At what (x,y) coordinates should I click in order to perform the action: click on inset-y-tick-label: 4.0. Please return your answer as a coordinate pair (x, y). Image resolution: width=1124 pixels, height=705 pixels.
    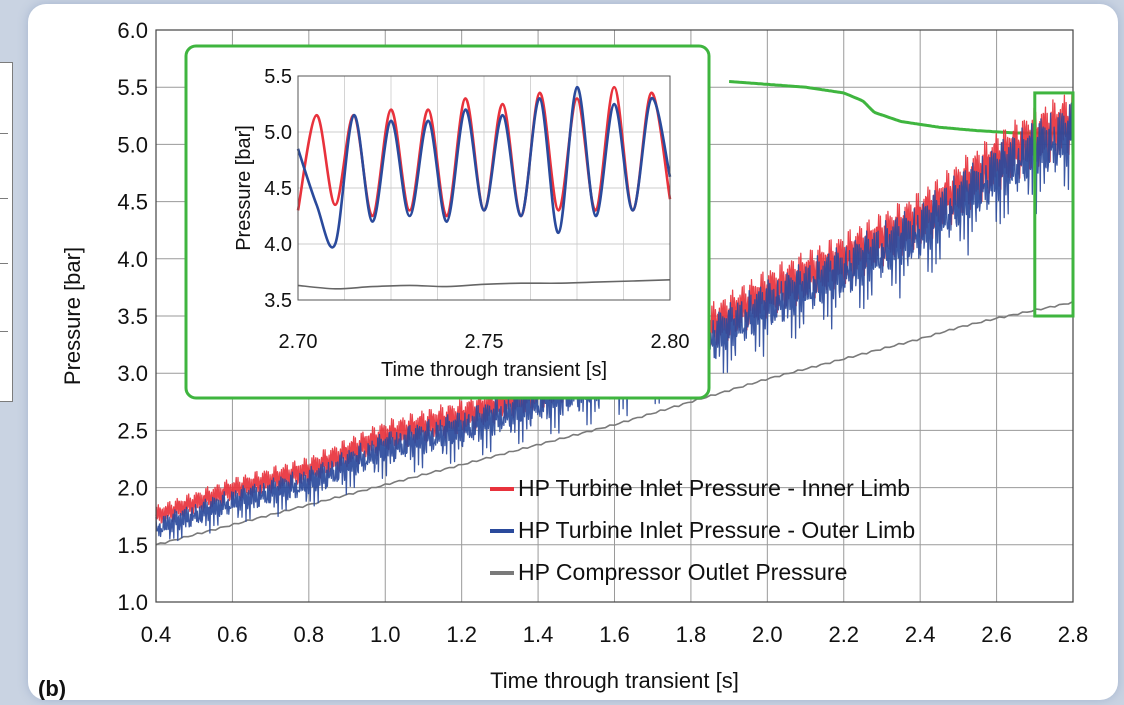
    Looking at the image, I should click on (278, 245).